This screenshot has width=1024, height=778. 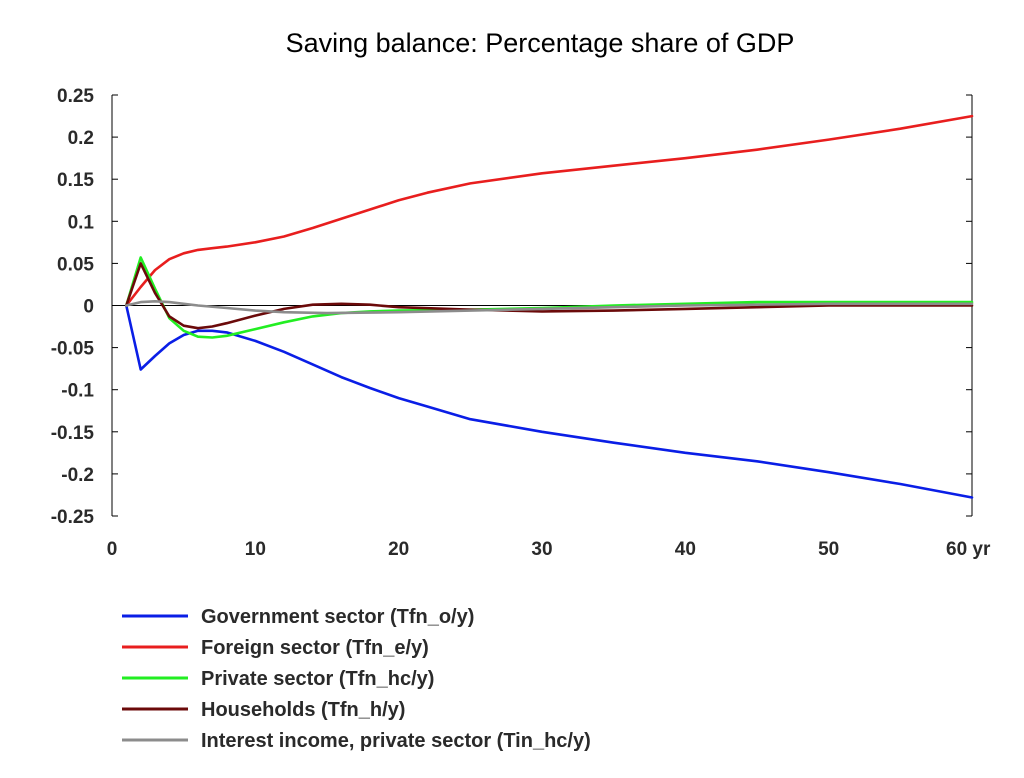 I want to click on x-tick-label: 50, so click(x=828, y=549).